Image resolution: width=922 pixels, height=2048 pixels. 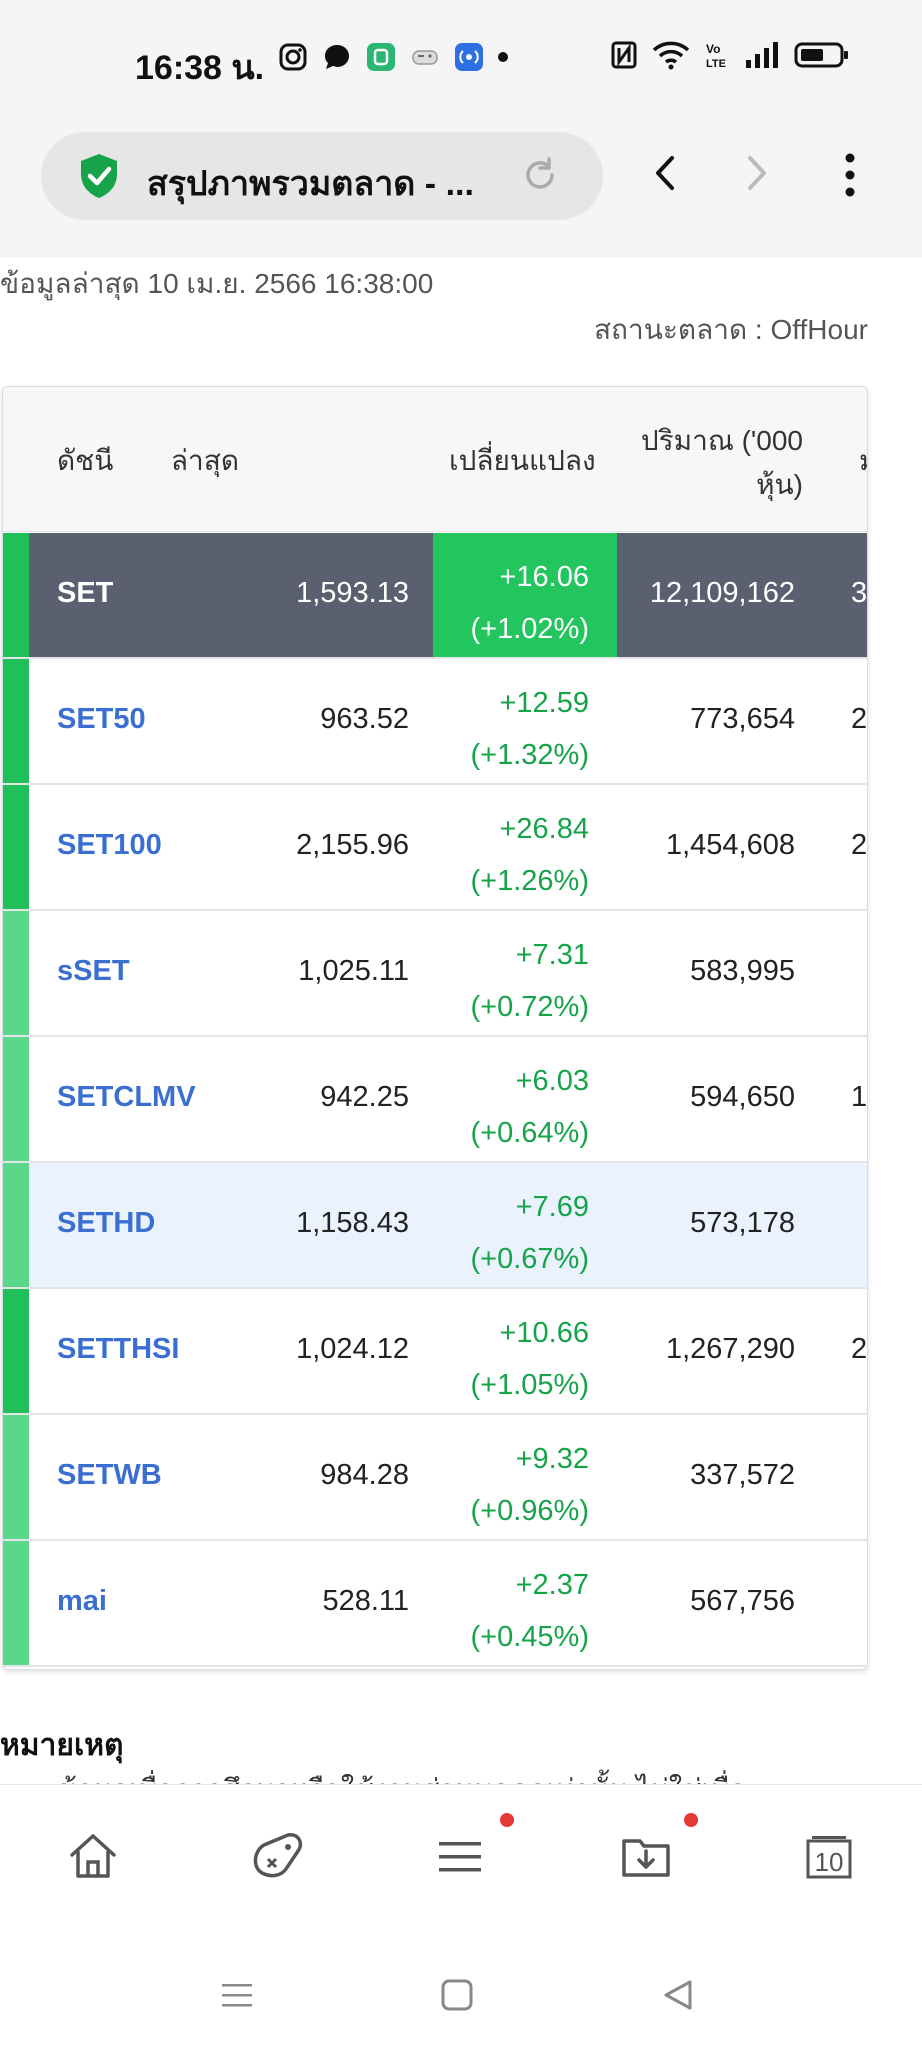 What do you see at coordinates (529, 603) in the screenshot?
I see `change-value: +16.06 (+1.02%)` at bounding box center [529, 603].